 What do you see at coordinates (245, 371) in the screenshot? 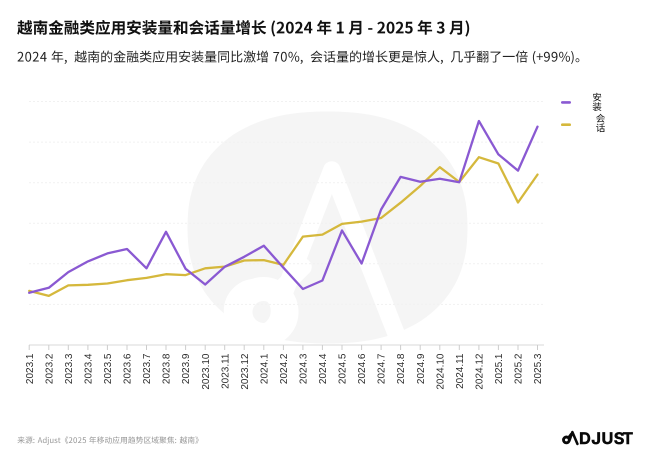
I see `svg-text: 2023.12` at bounding box center [245, 371].